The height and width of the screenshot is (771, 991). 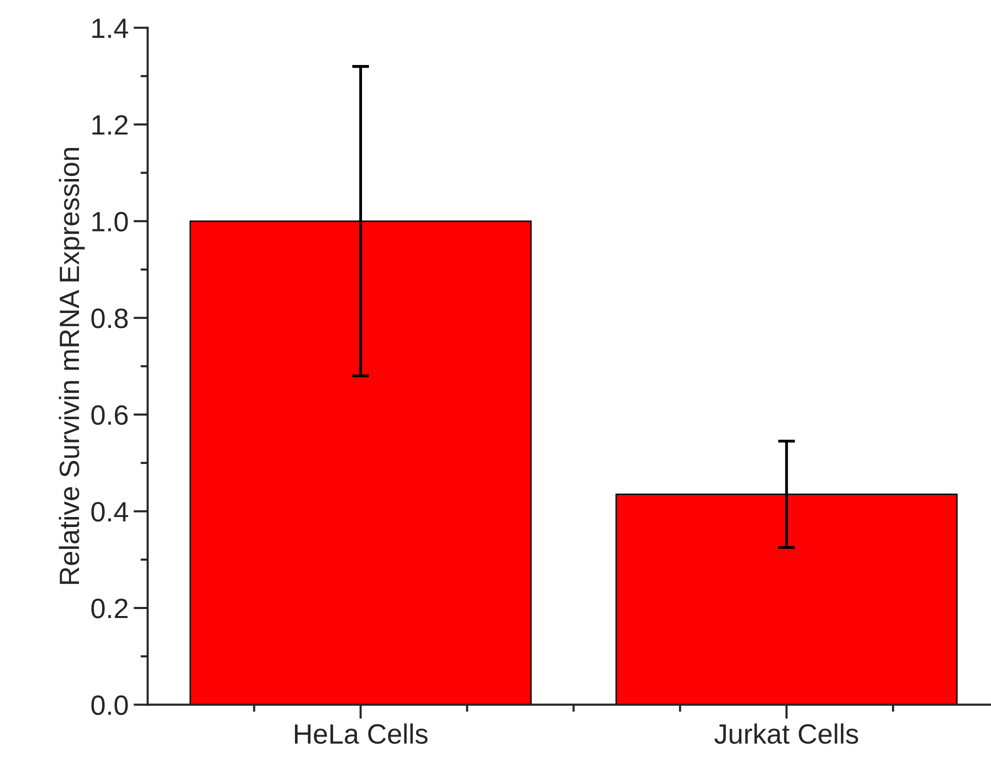 What do you see at coordinates (109, 608) in the screenshot?
I see `y-tick-label: 0.2` at bounding box center [109, 608].